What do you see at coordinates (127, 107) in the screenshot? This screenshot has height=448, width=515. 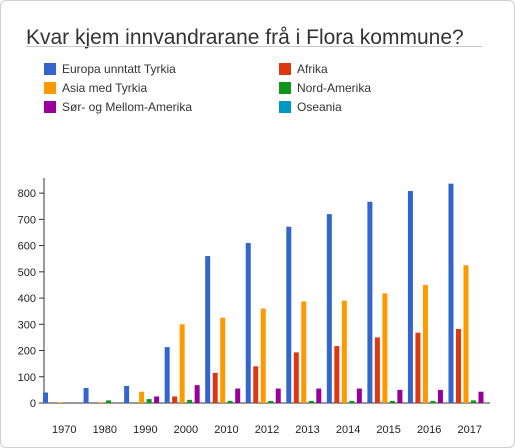 I see `legend-label: Sør- og Mellom-Amerika` at bounding box center [127, 107].